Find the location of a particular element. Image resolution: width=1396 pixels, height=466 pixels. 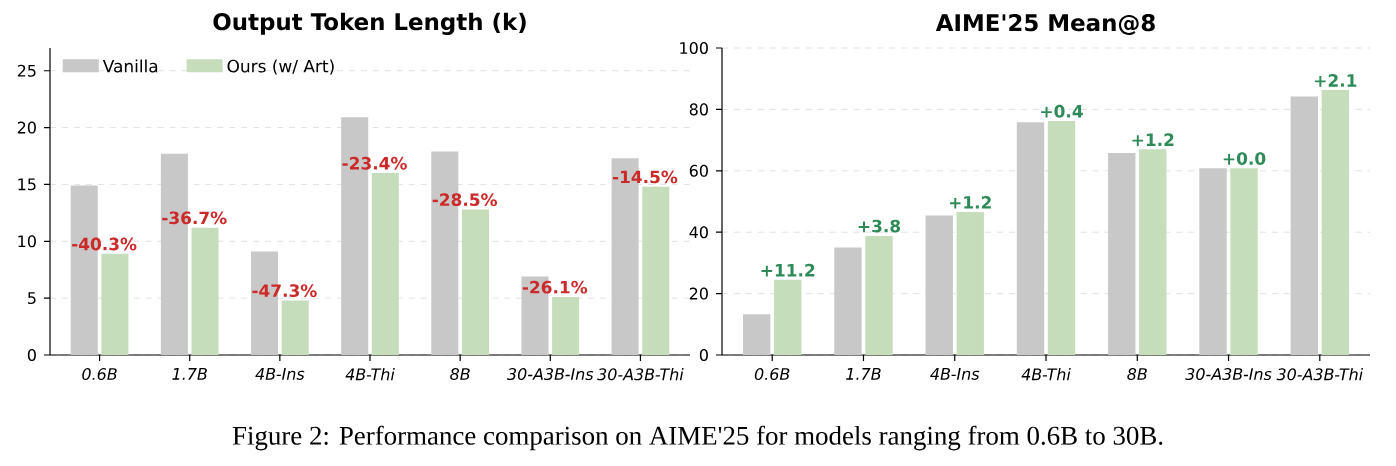

annotation: -26.1% is located at coordinates (555, 287).